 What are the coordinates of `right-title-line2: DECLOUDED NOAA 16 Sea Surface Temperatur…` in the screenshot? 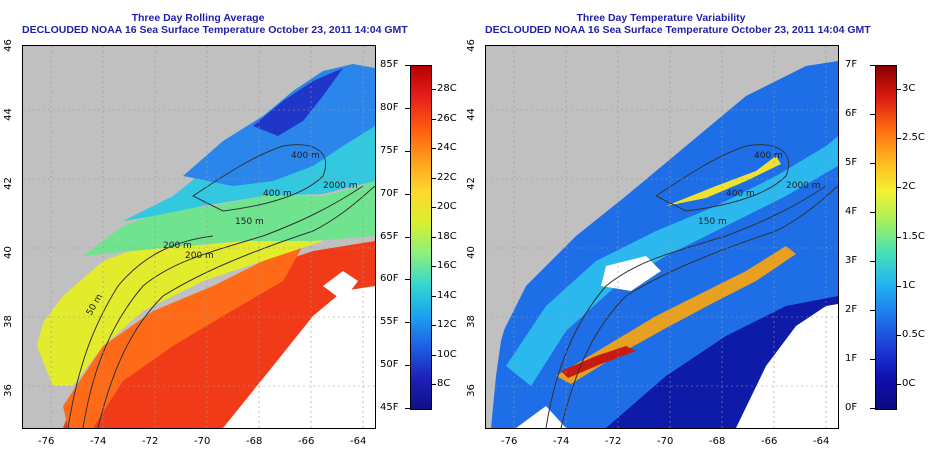 It's located at (678, 30).